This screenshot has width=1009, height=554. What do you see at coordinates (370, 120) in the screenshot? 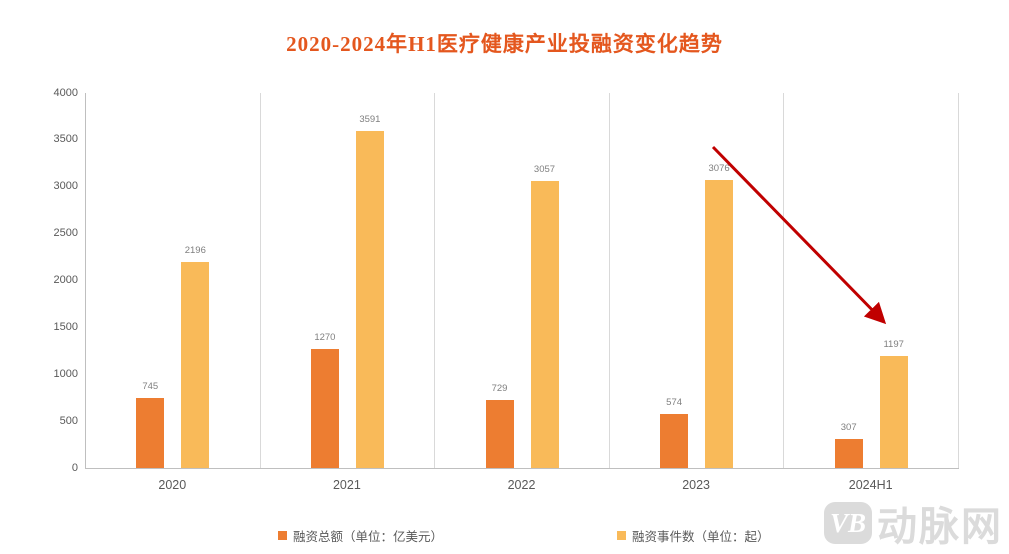
I see `value-label-events-2021: 3591` at bounding box center [370, 120].